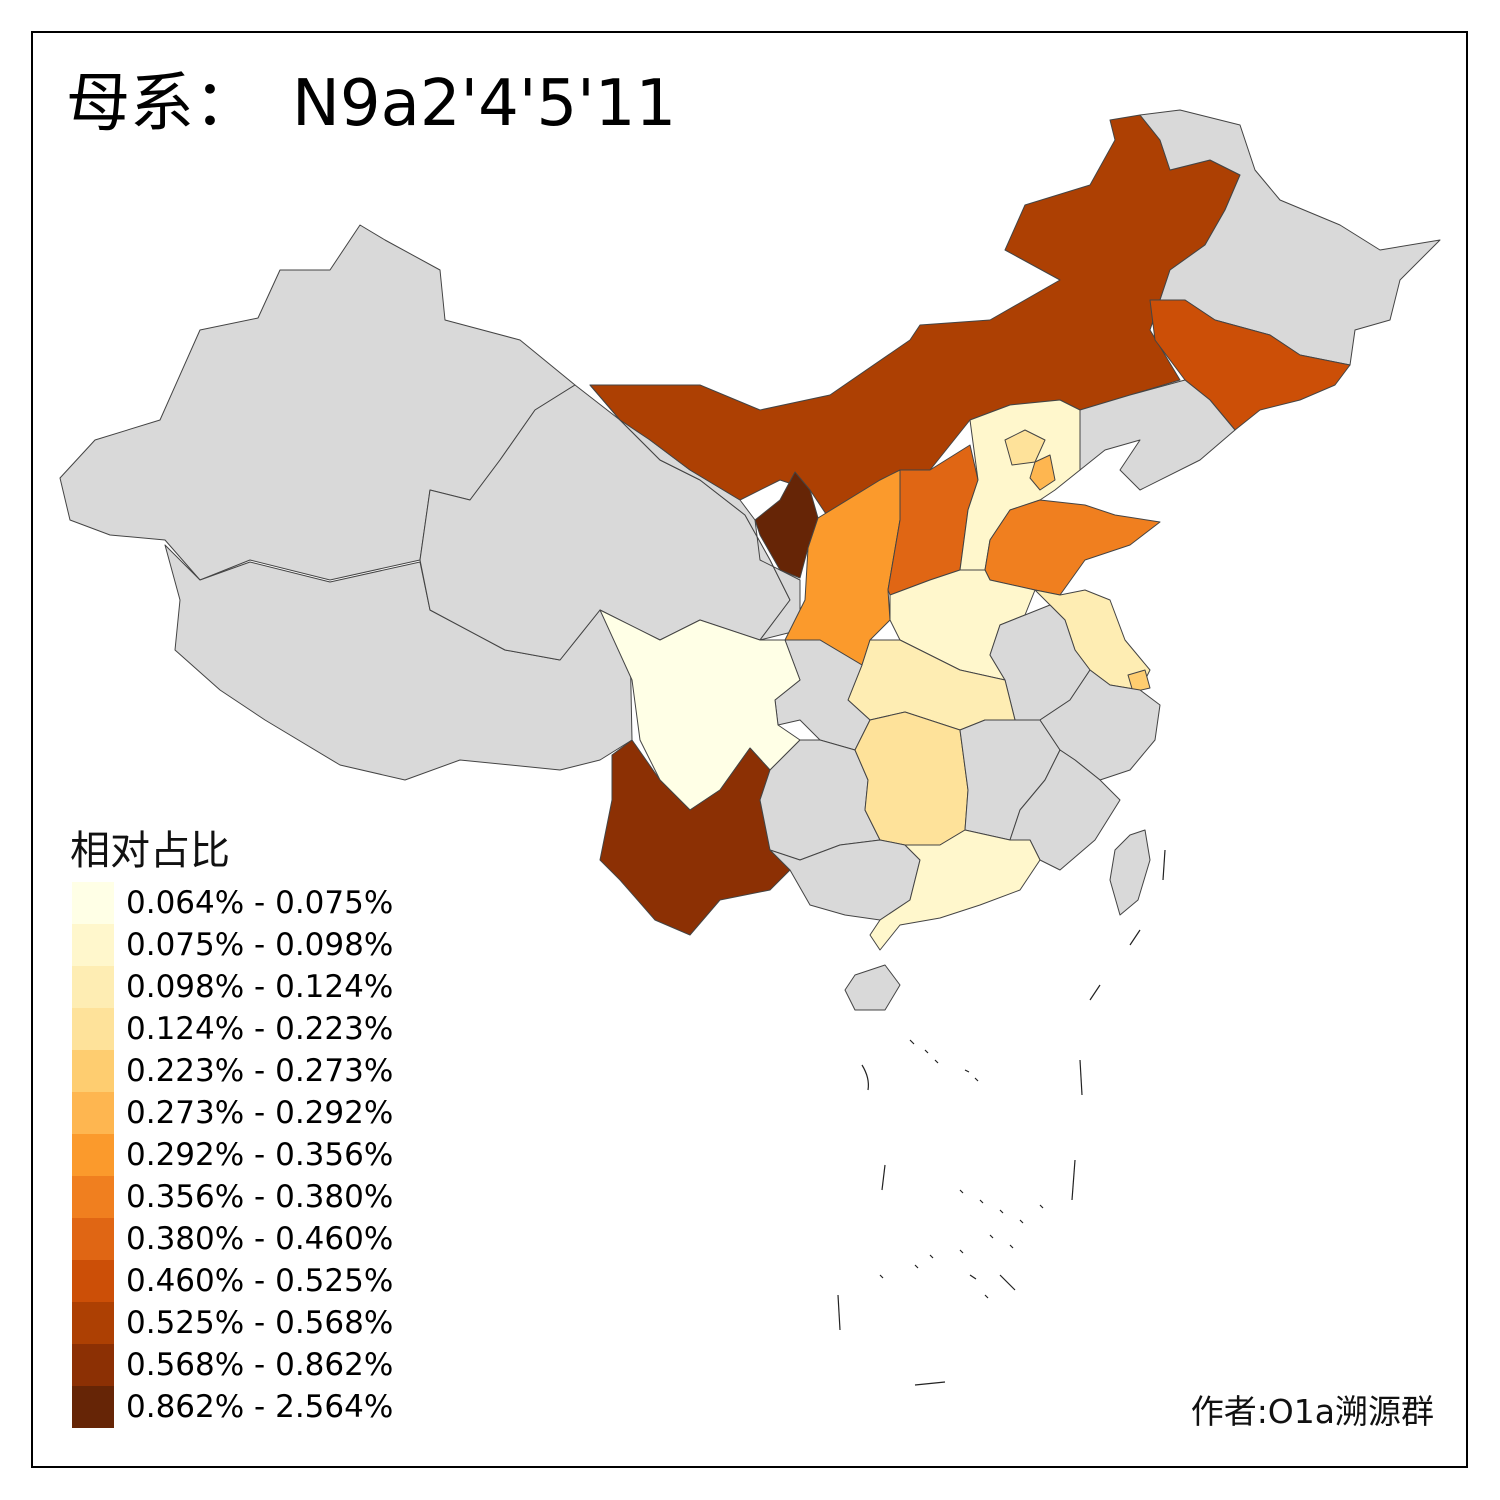  What do you see at coordinates (260, 1155) in the screenshot?
I see `legend-label: 0.292% - 0.356%` at bounding box center [260, 1155].